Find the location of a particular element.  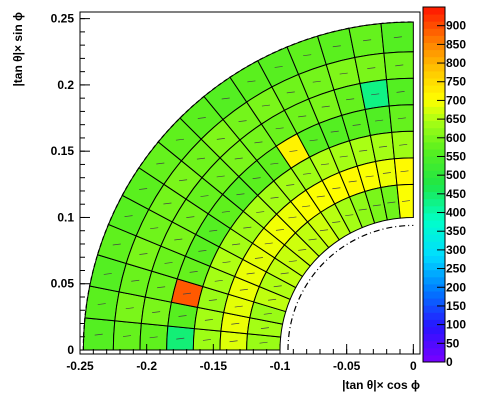

heatmap-cell-r4-s0 is located at coordinates (207, 339).